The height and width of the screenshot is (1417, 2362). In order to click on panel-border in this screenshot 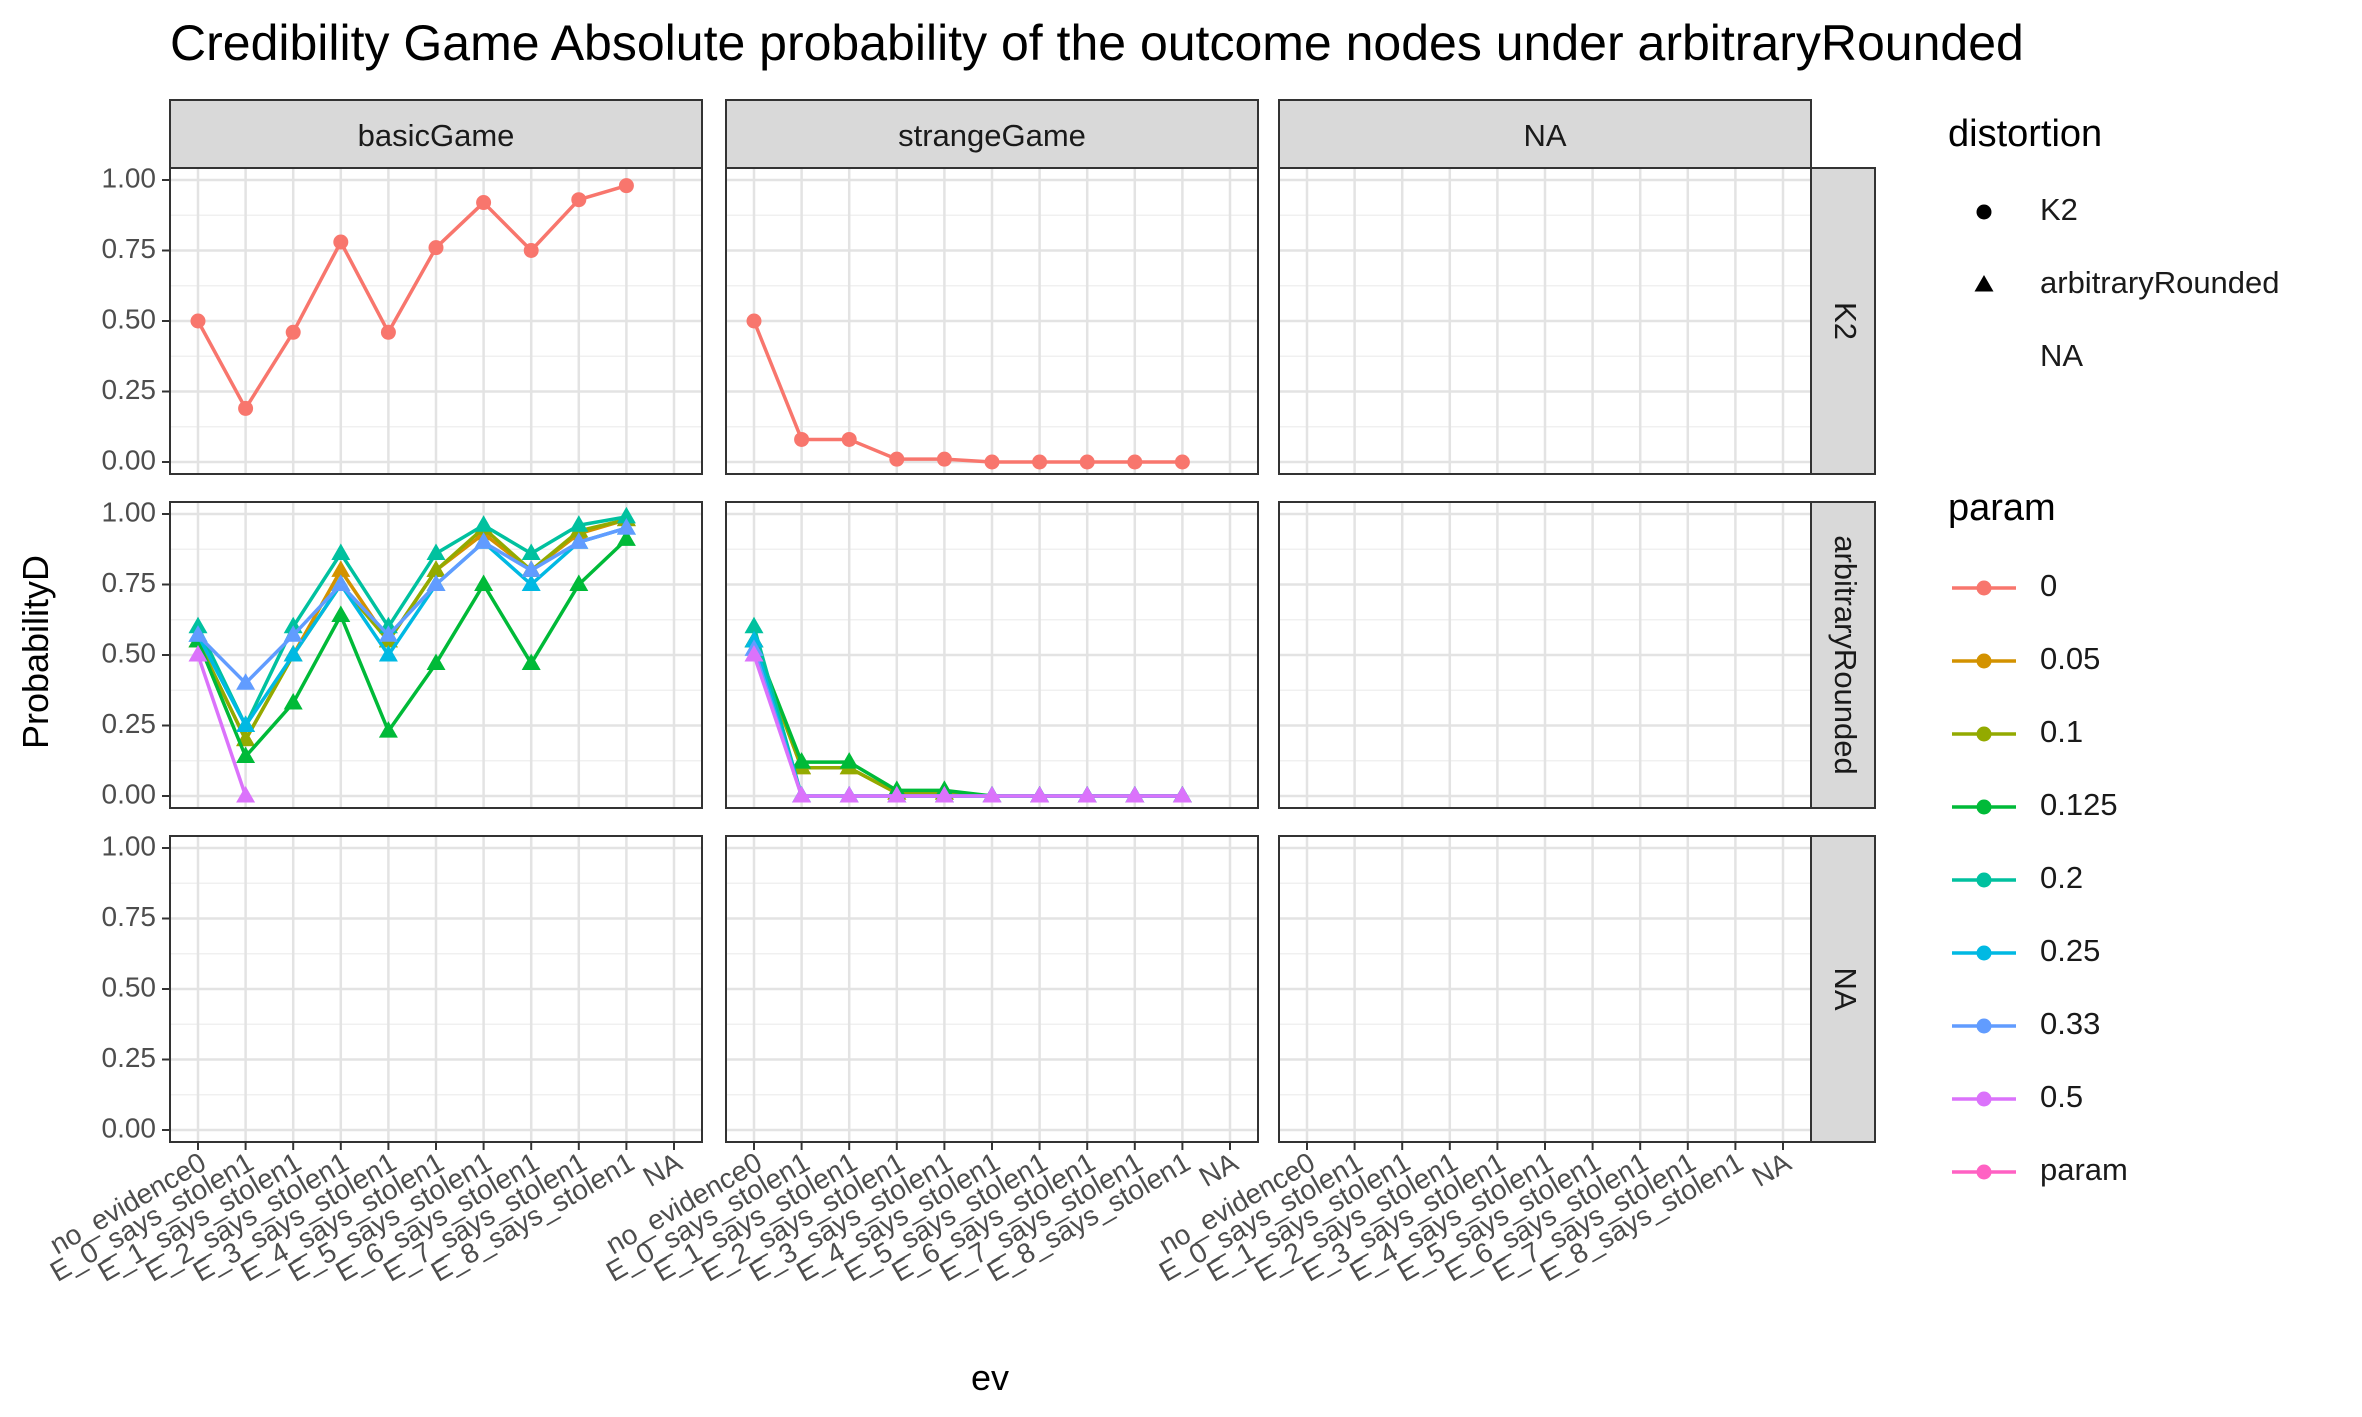, I will do `click(992, 321)`.